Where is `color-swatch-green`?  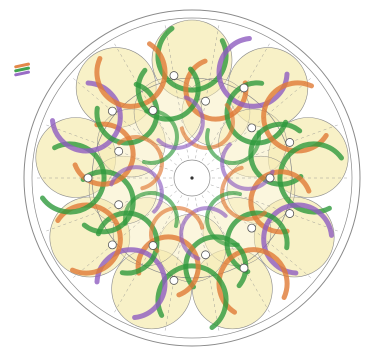 color-swatch-green is located at coordinates (22, 69).